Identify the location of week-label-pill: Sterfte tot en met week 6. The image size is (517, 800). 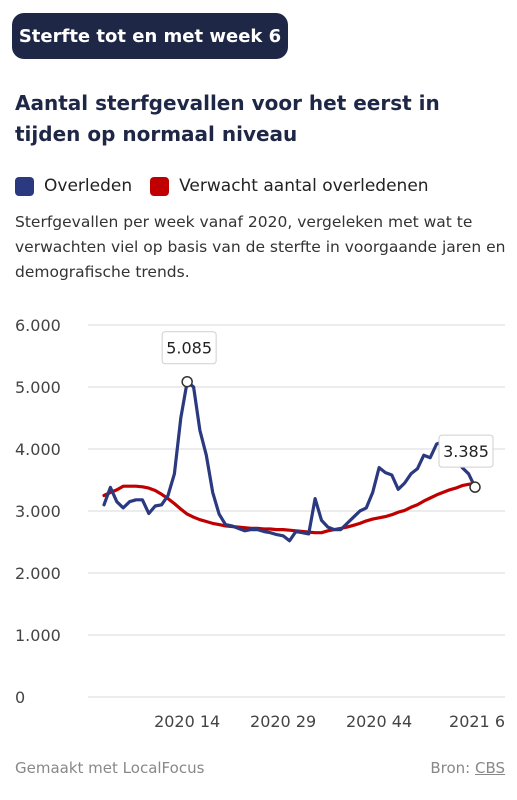
(150, 36).